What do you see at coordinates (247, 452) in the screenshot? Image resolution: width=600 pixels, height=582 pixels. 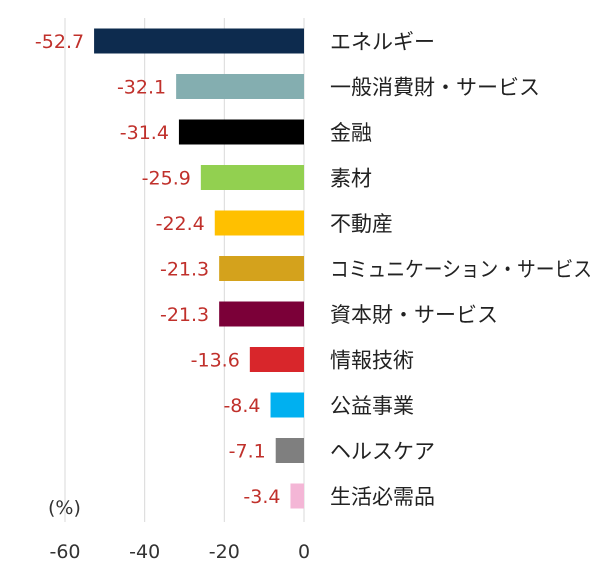 I see `data-label: -7.1` at bounding box center [247, 452].